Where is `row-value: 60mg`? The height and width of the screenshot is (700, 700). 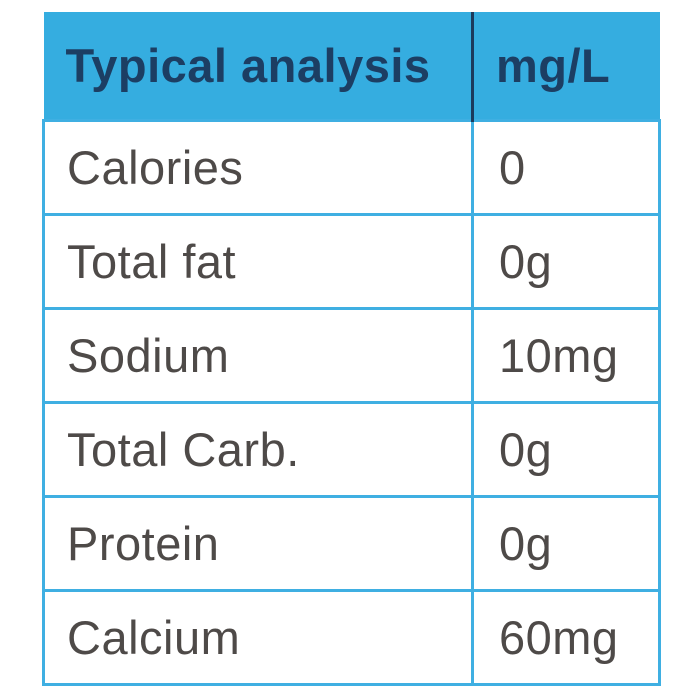
row-value: 60mg is located at coordinates (566, 637).